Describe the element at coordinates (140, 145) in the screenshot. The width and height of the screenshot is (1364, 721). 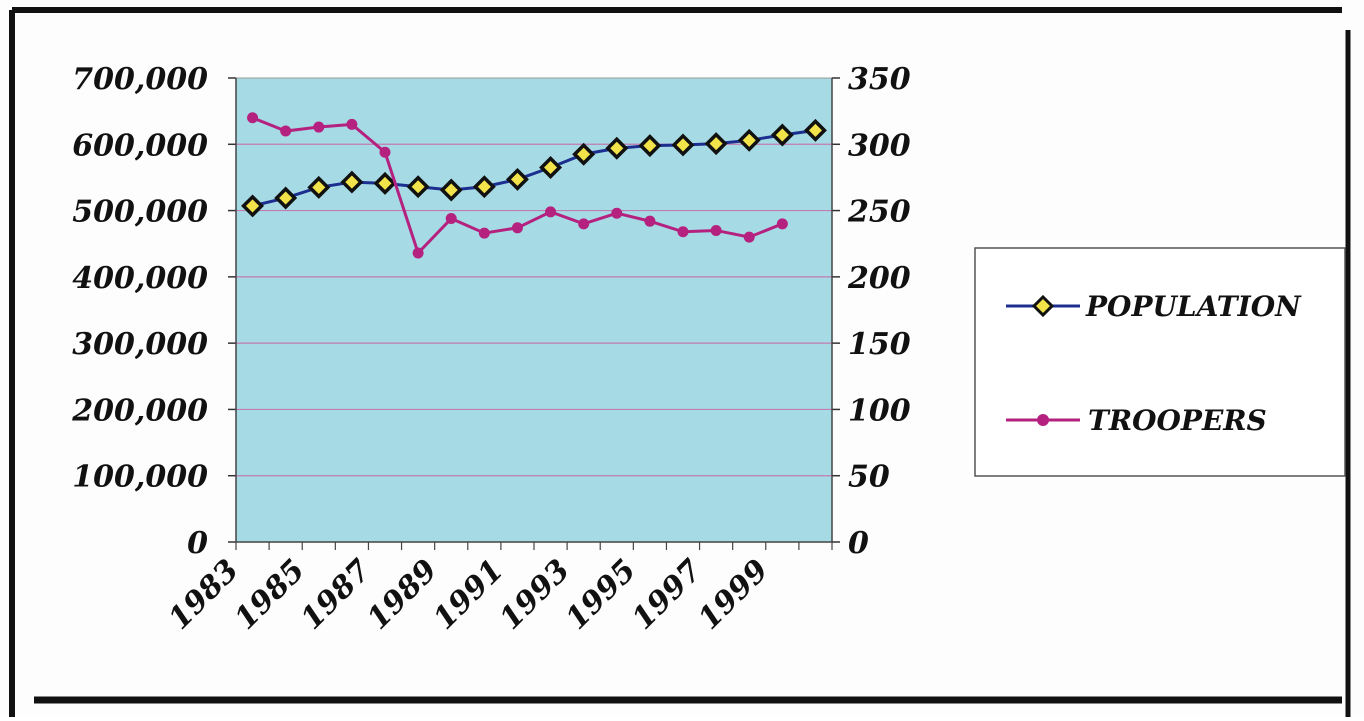
I see `left-tick-label: 600,000` at that location.